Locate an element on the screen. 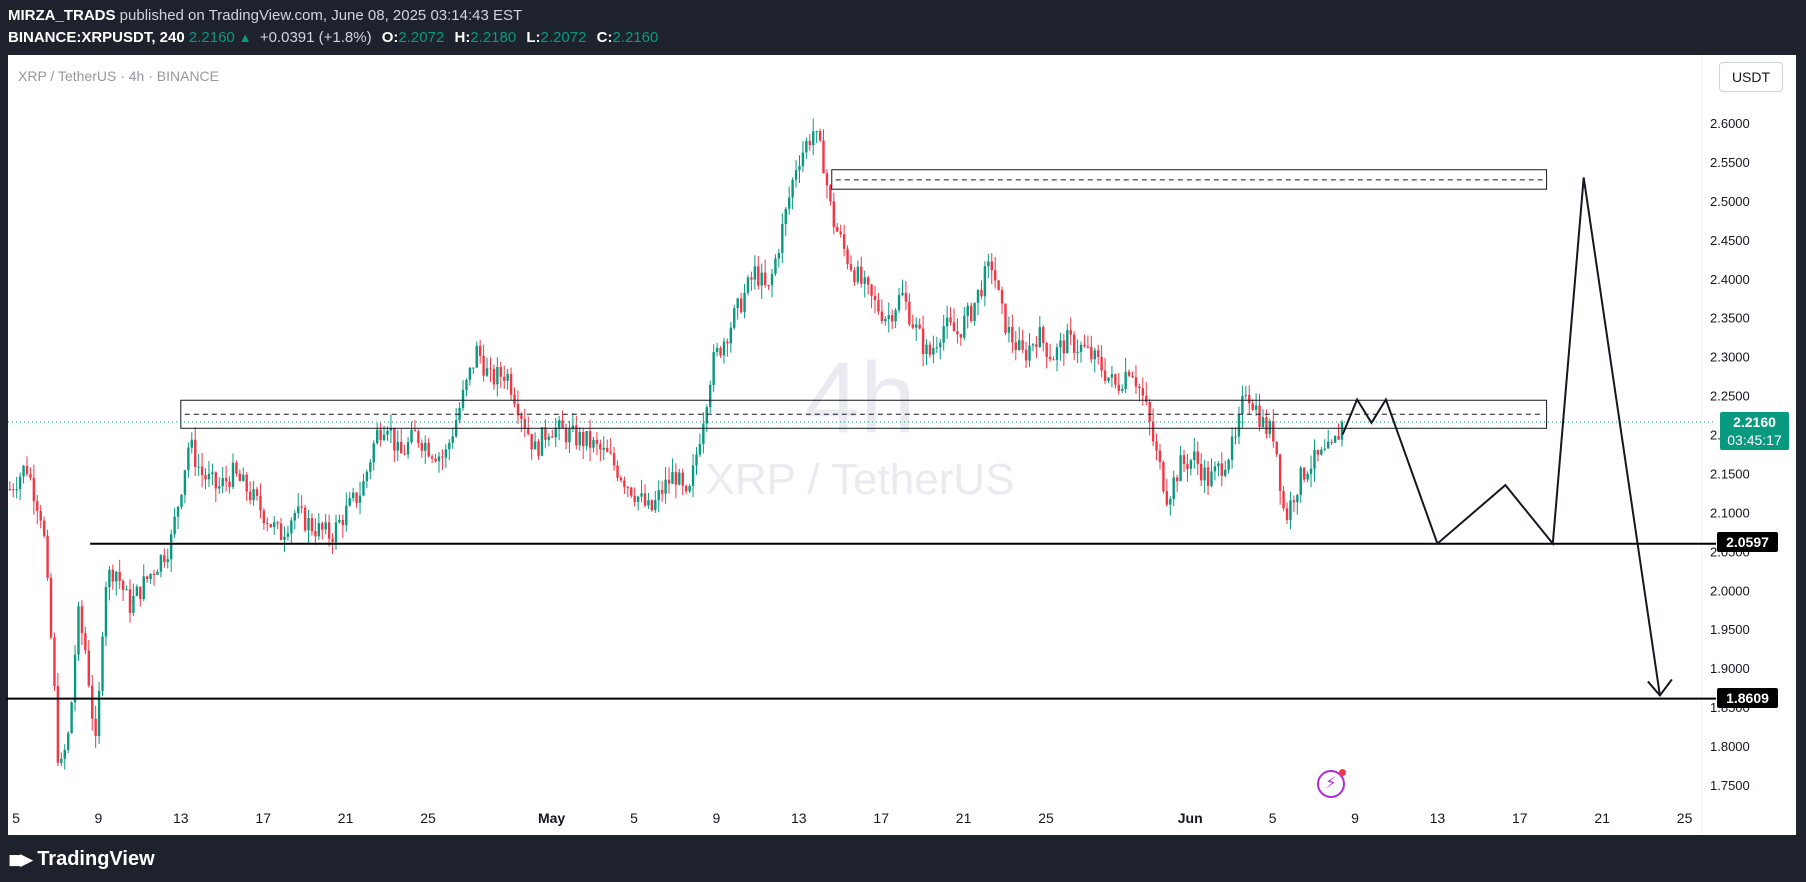 The image size is (1806, 882). projection-arrowhead is located at coordinates (1660, 688).